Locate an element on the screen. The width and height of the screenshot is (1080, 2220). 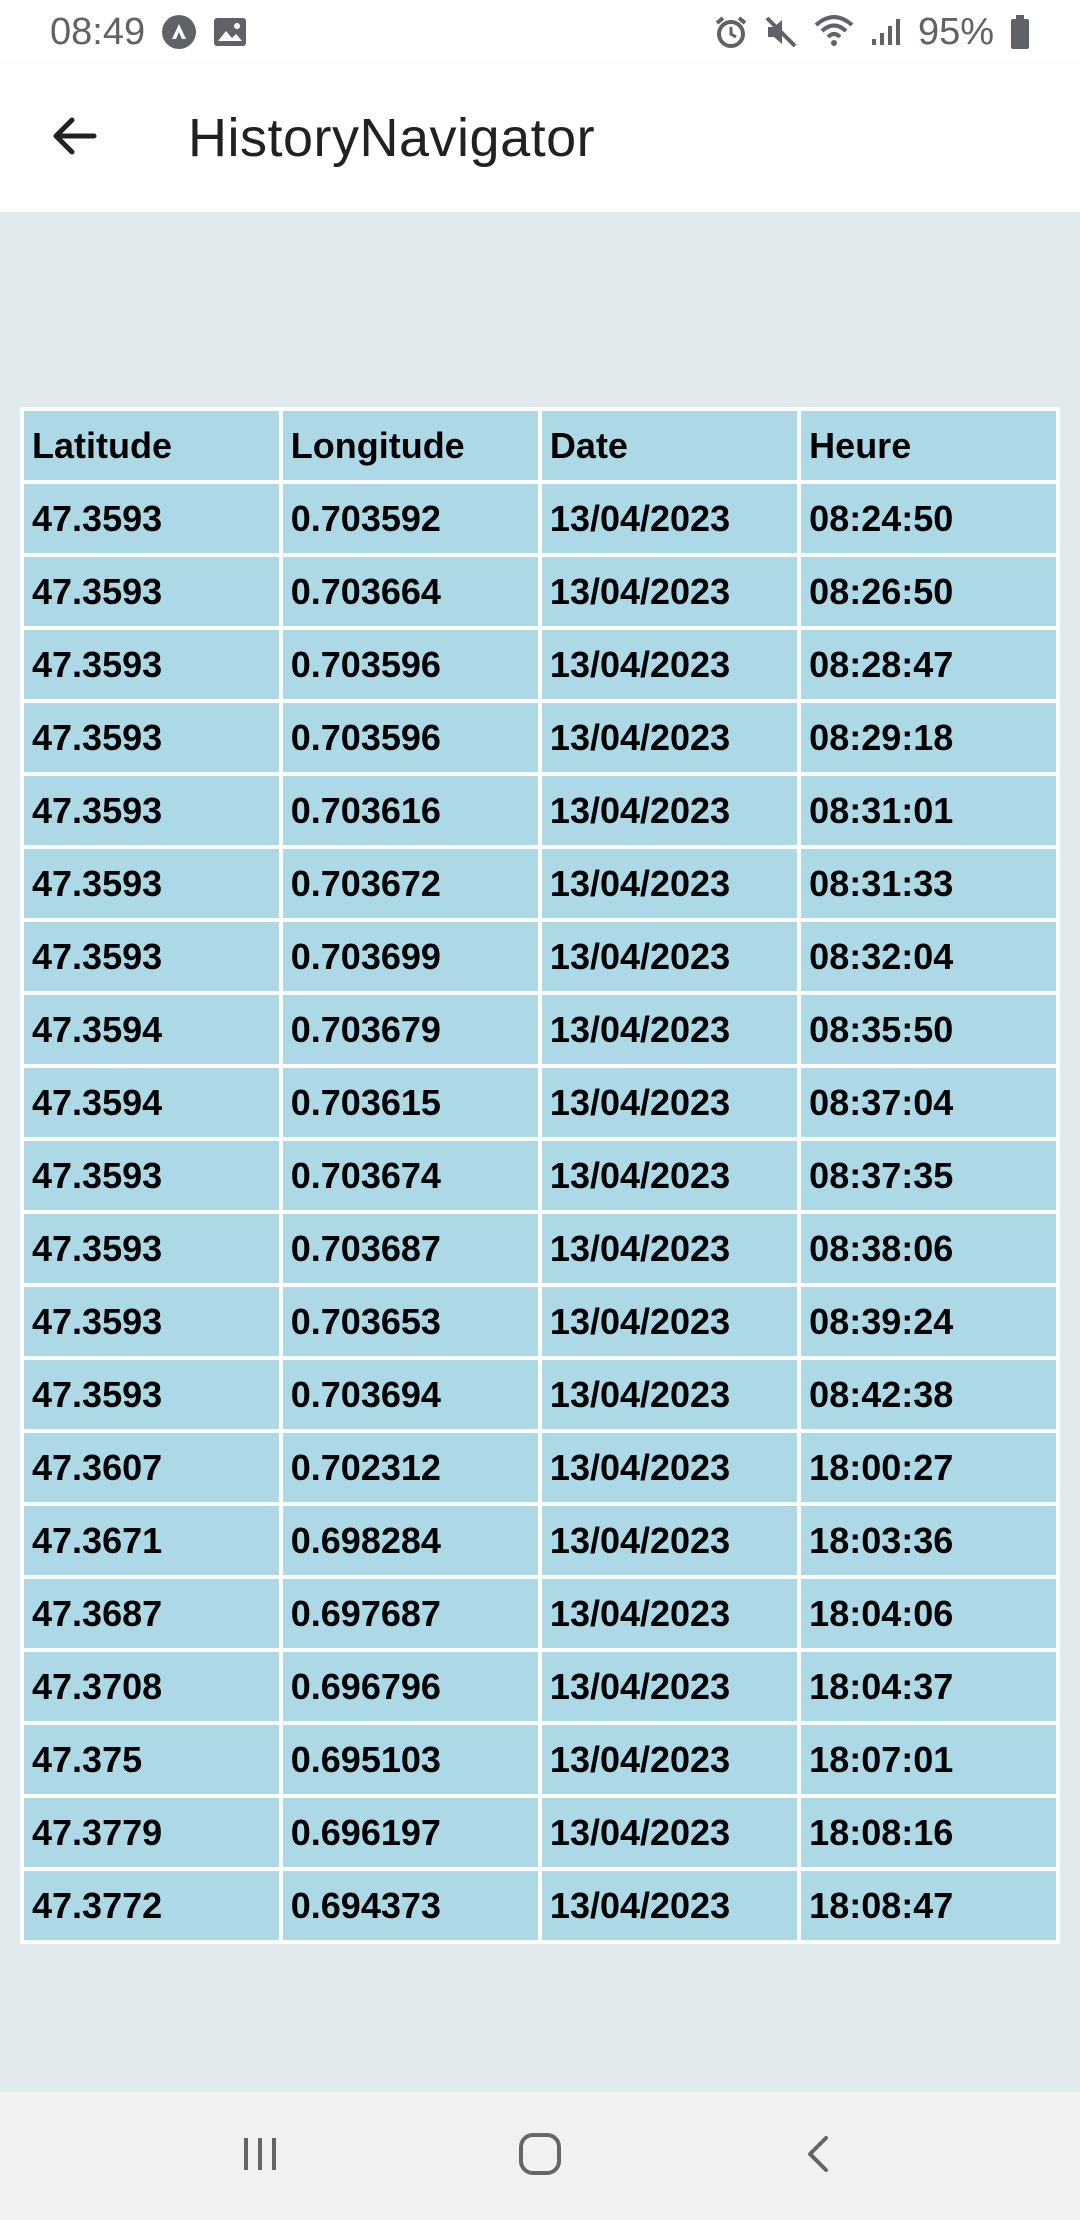
mute-icon is located at coordinates (781, 32).